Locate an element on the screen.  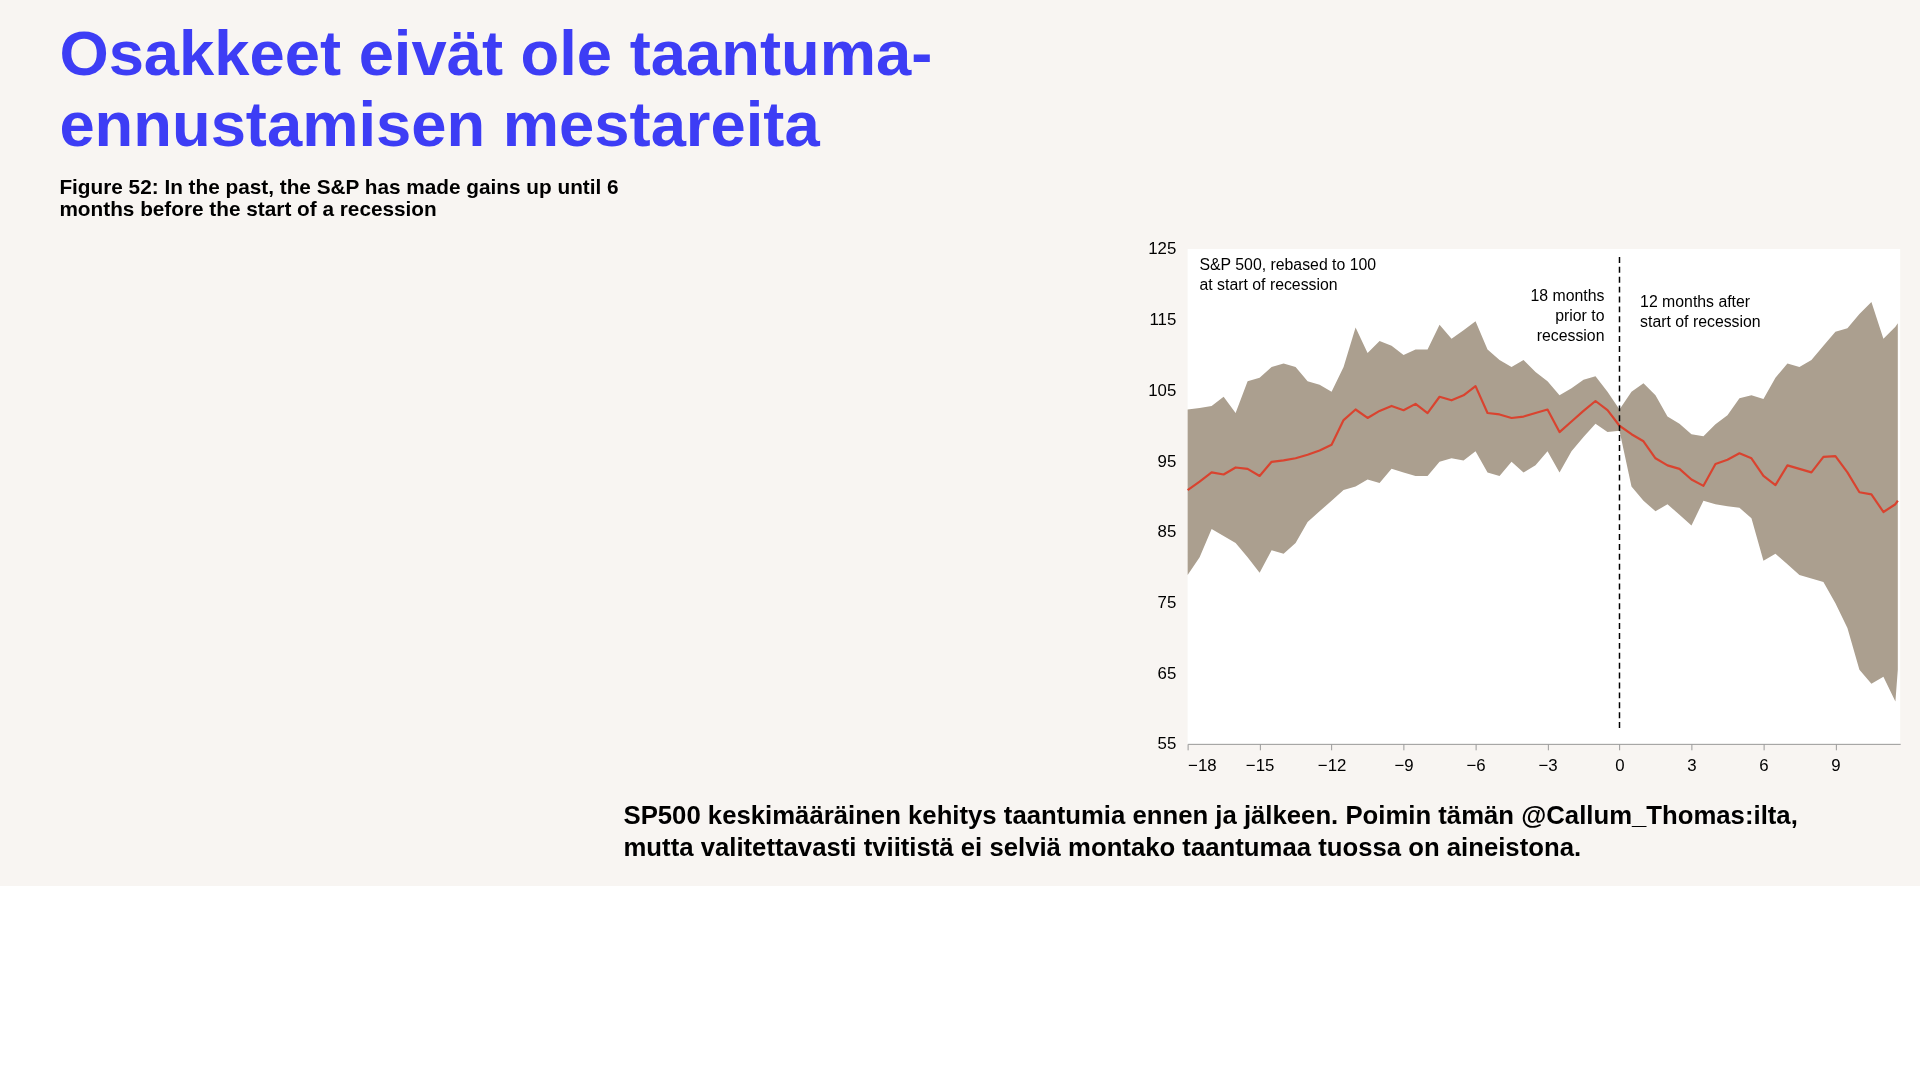
y-tick-label: 55 is located at coordinates (1167, 744).